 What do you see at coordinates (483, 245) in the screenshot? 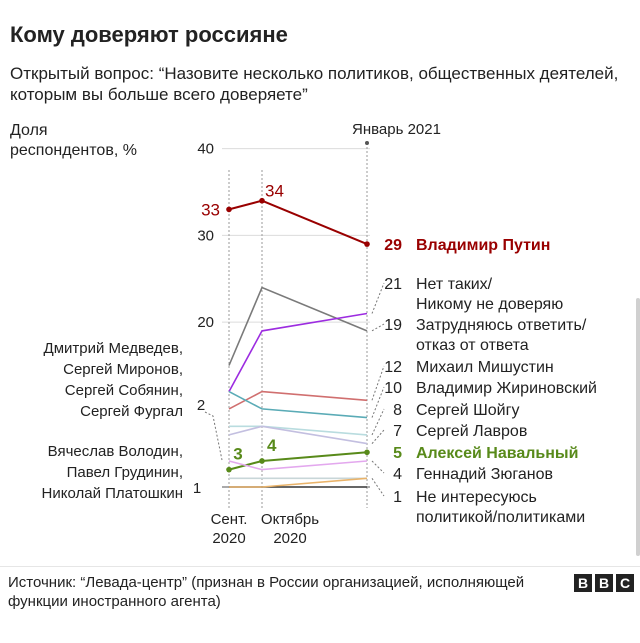
I see `right-series-label: Владимир Путин` at bounding box center [483, 245].